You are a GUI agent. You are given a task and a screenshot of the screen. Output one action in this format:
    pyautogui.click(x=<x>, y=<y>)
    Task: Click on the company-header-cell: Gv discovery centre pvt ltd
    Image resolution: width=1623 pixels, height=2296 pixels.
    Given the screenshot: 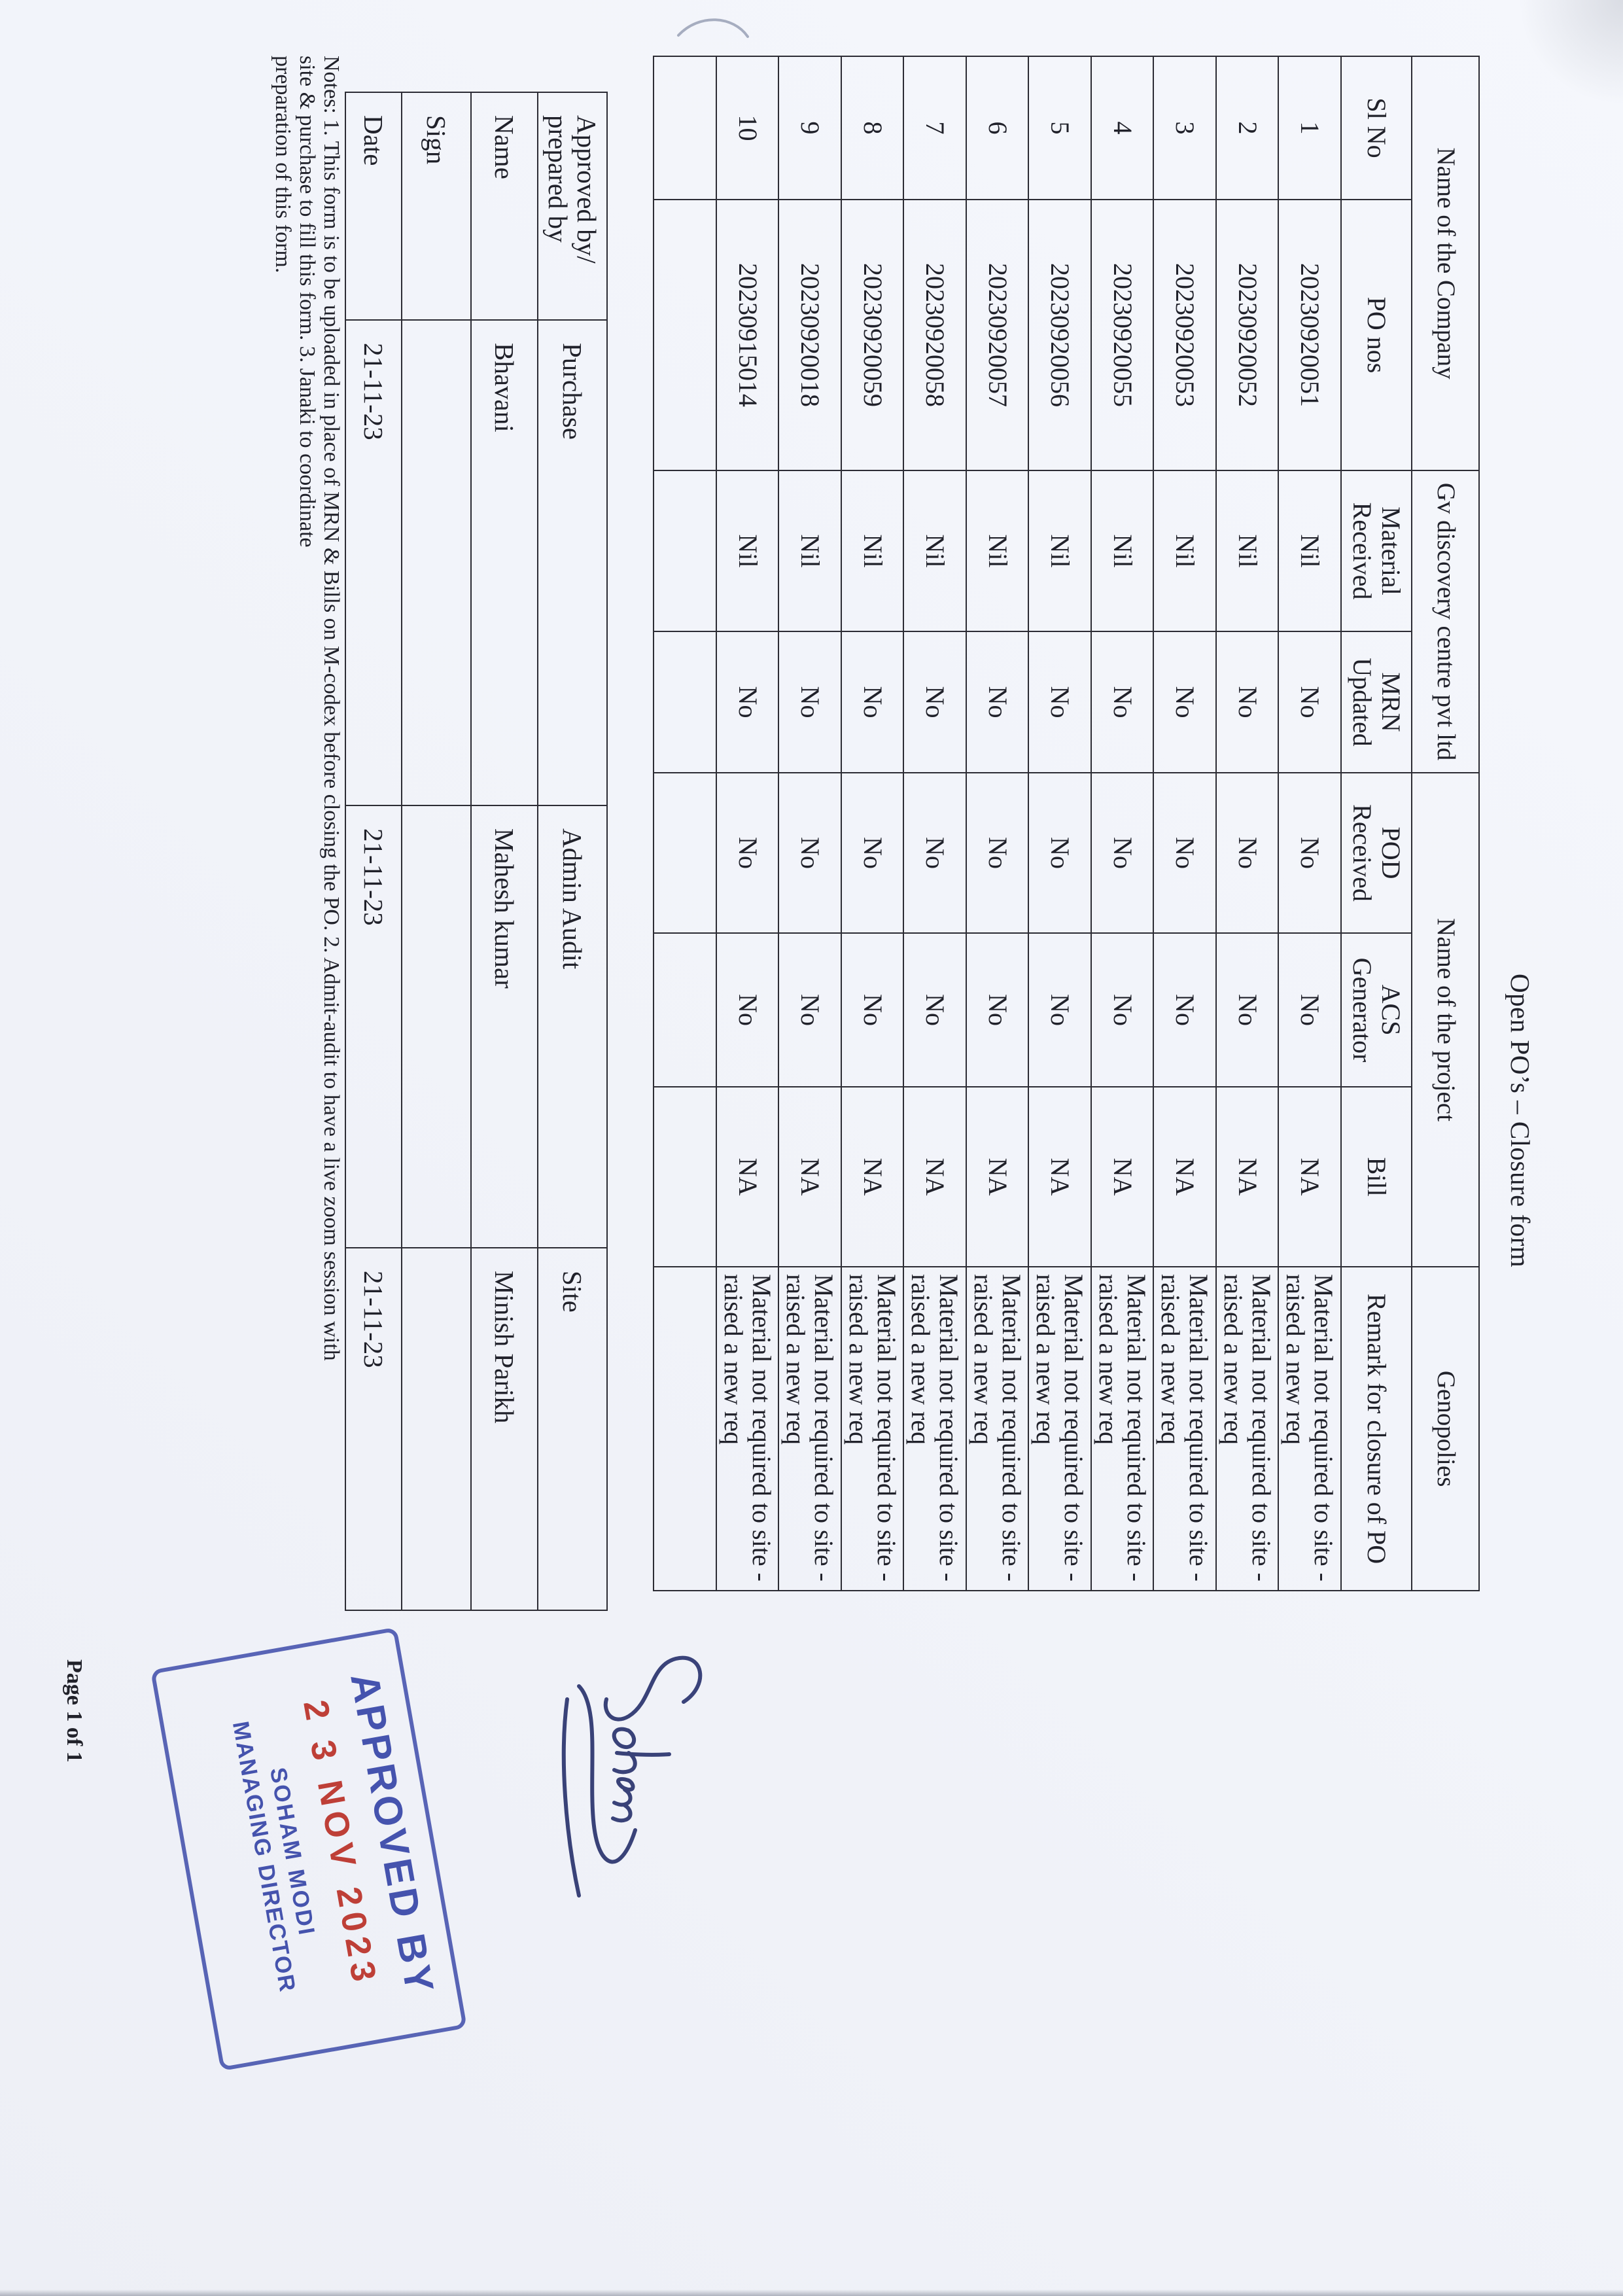 What is the action you would take?
    pyautogui.click(x=1445, y=621)
    